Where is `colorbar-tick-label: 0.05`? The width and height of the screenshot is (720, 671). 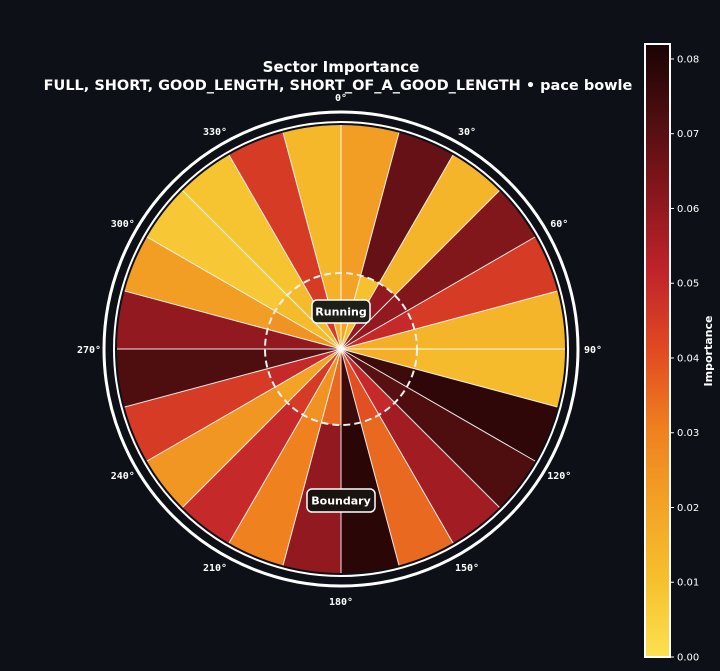
colorbar-tick-label: 0.05 is located at coordinates (688, 284).